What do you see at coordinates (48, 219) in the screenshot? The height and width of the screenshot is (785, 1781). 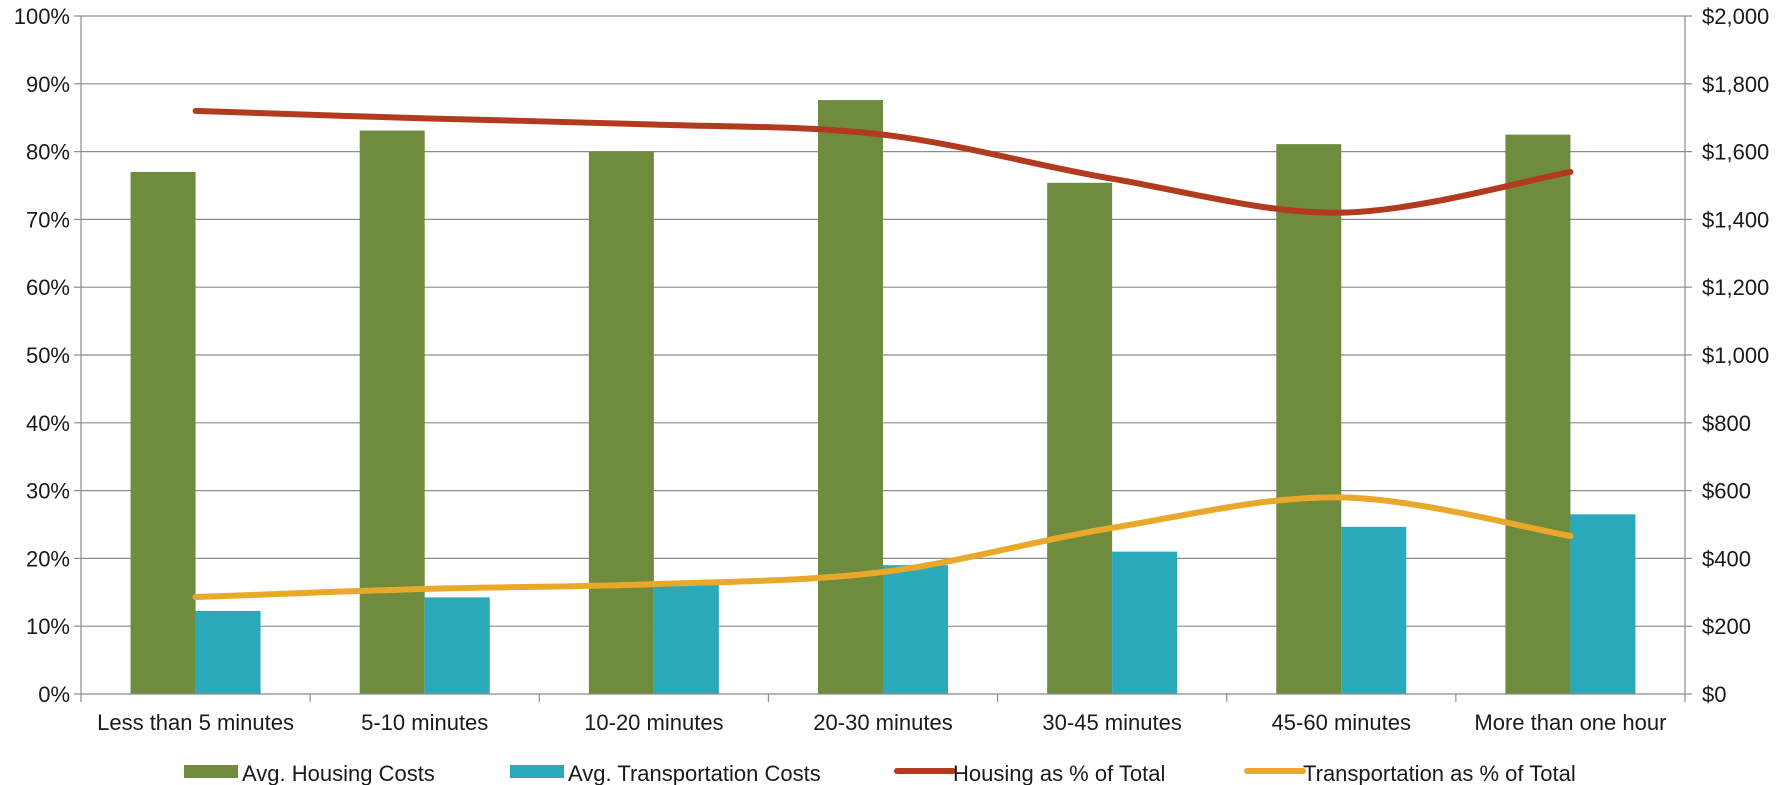 I see `left-tick-label: 70%` at bounding box center [48, 219].